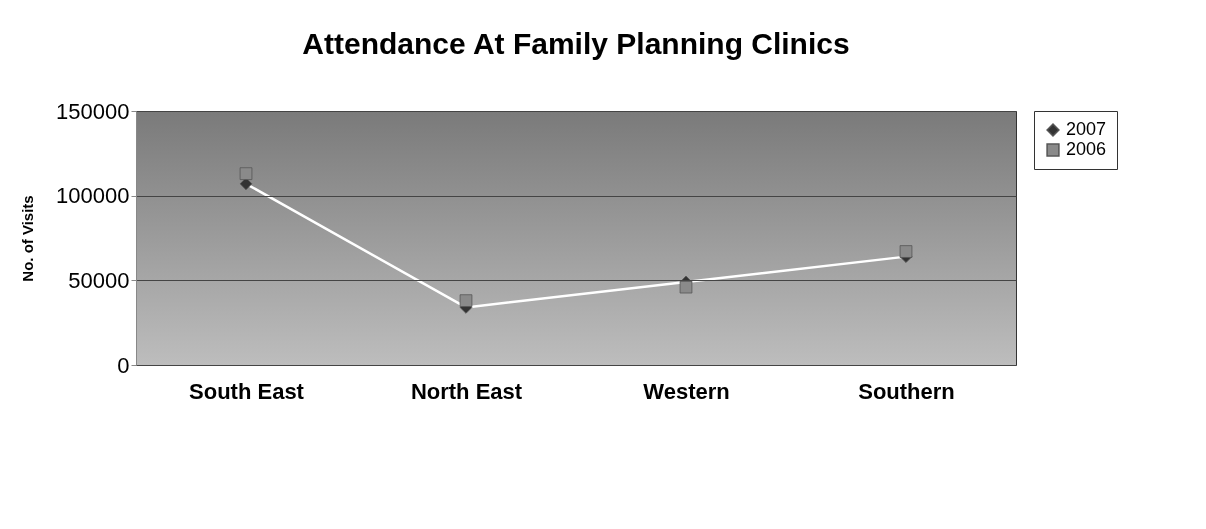  I want to click on y-tick-label: 50000, so click(99, 280).